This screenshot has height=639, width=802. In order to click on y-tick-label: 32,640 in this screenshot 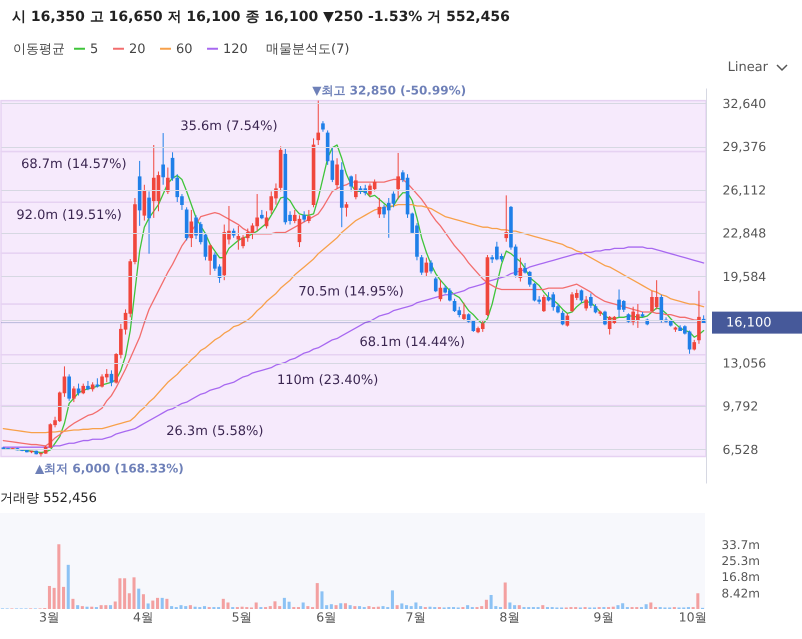, I will do `click(744, 103)`.